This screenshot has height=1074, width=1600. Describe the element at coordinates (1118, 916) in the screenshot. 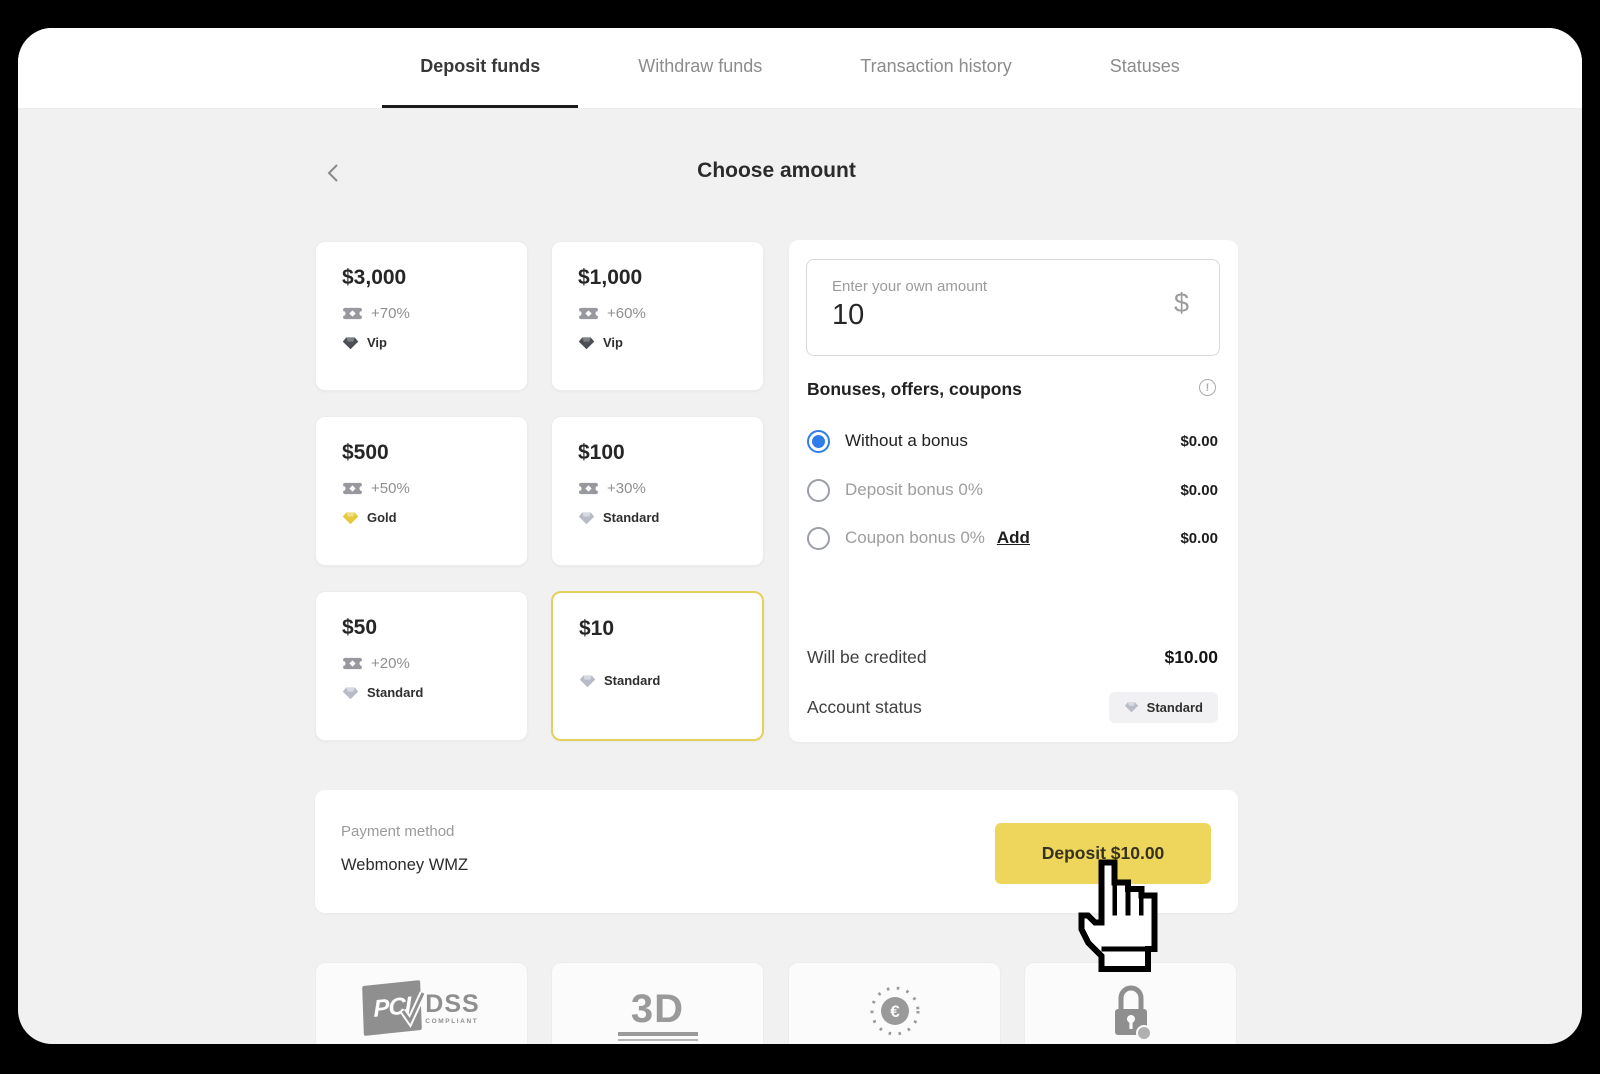

I see `hand-cursor-icon` at that location.